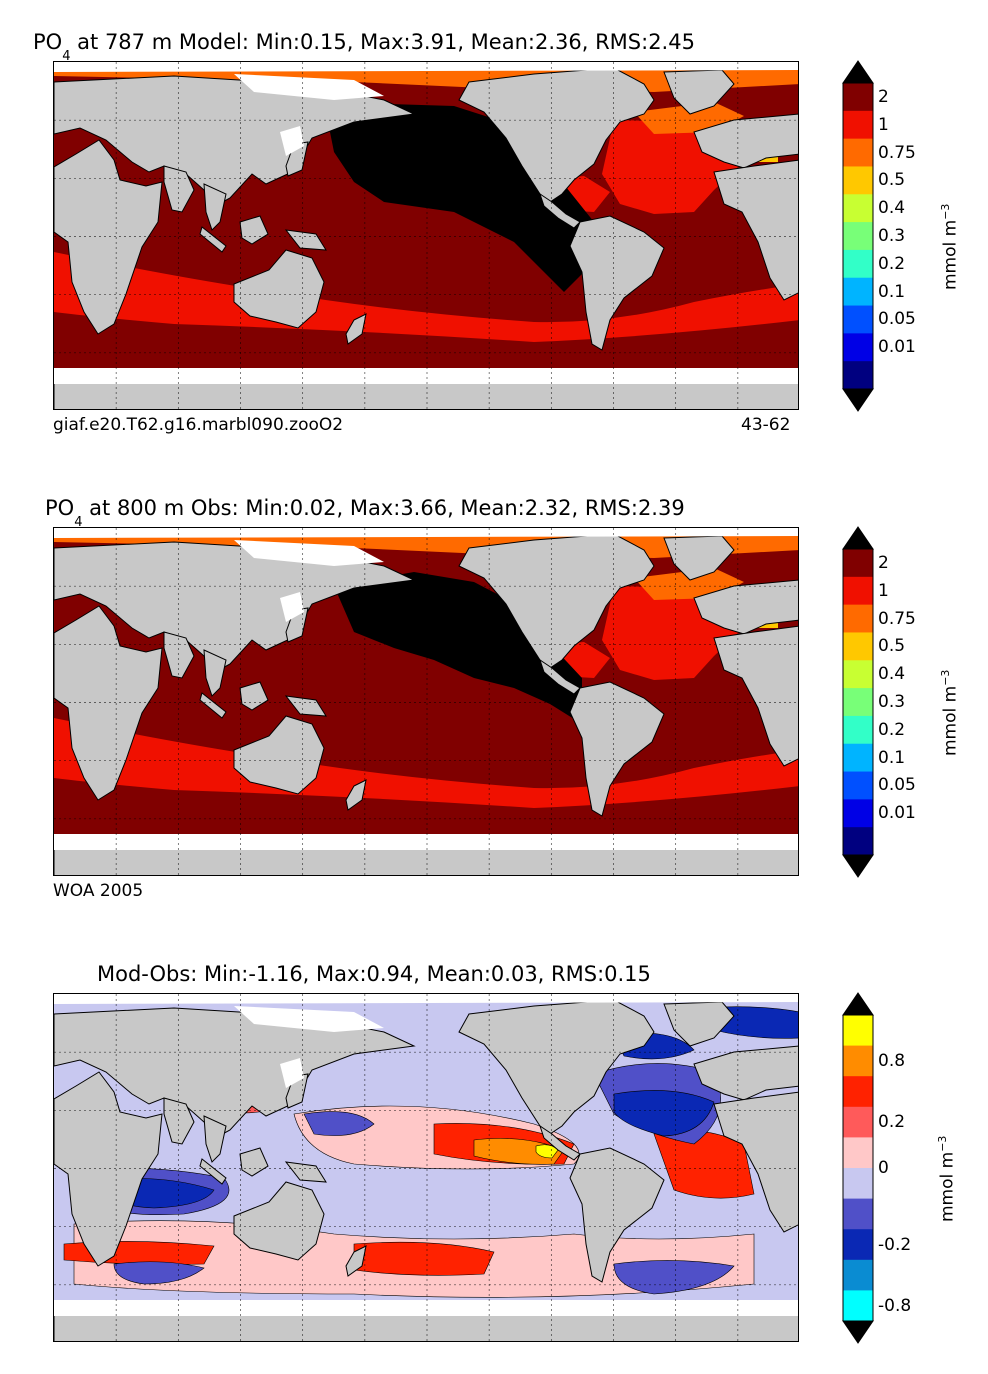  What do you see at coordinates (235, 140) in the screenshot?
I see `panel1-land-eurasia` at bounding box center [235, 140].